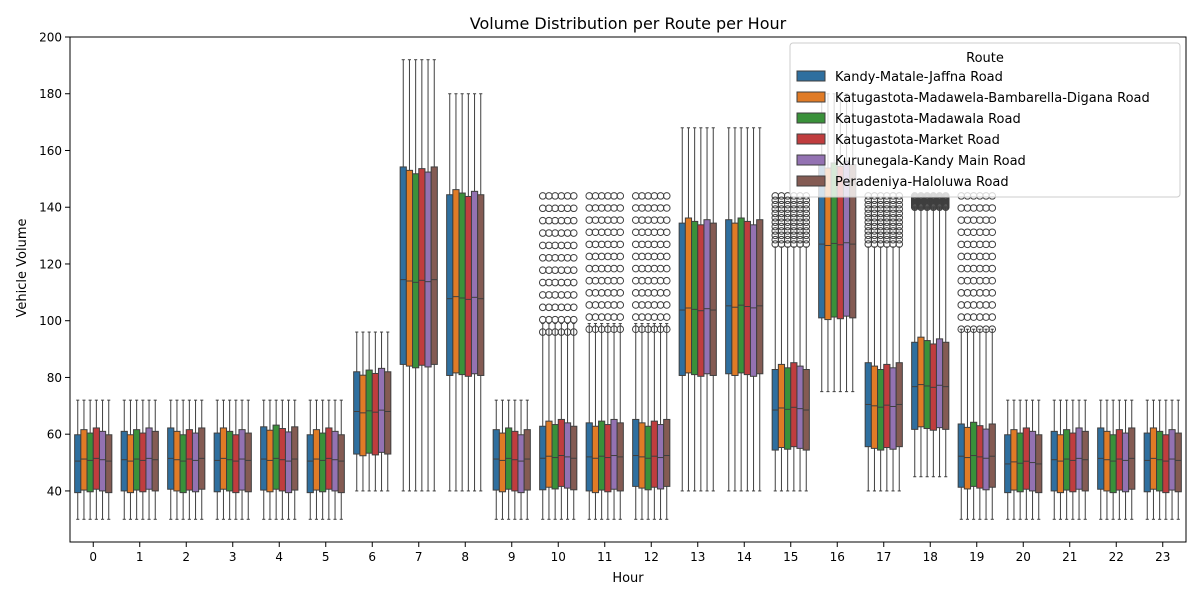  Describe the element at coordinates (54, 435) in the screenshot. I see `y-tick-label: 60` at that location.